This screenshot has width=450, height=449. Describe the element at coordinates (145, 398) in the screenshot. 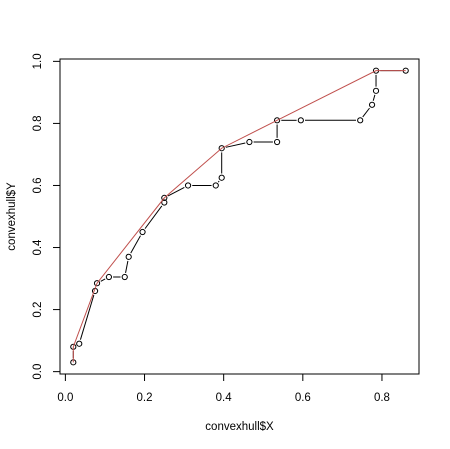

I see `x-tick-label: 0.2` at that location.